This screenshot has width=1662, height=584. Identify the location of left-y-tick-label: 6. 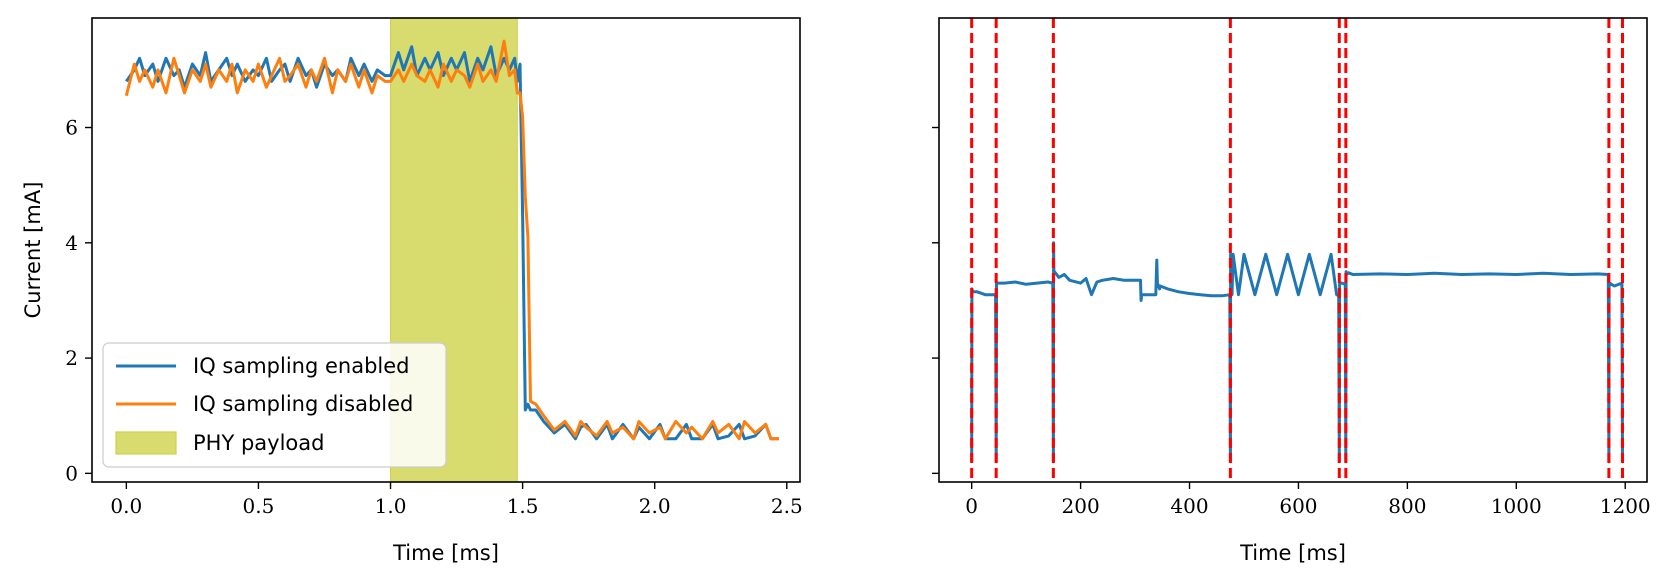
(71, 128).